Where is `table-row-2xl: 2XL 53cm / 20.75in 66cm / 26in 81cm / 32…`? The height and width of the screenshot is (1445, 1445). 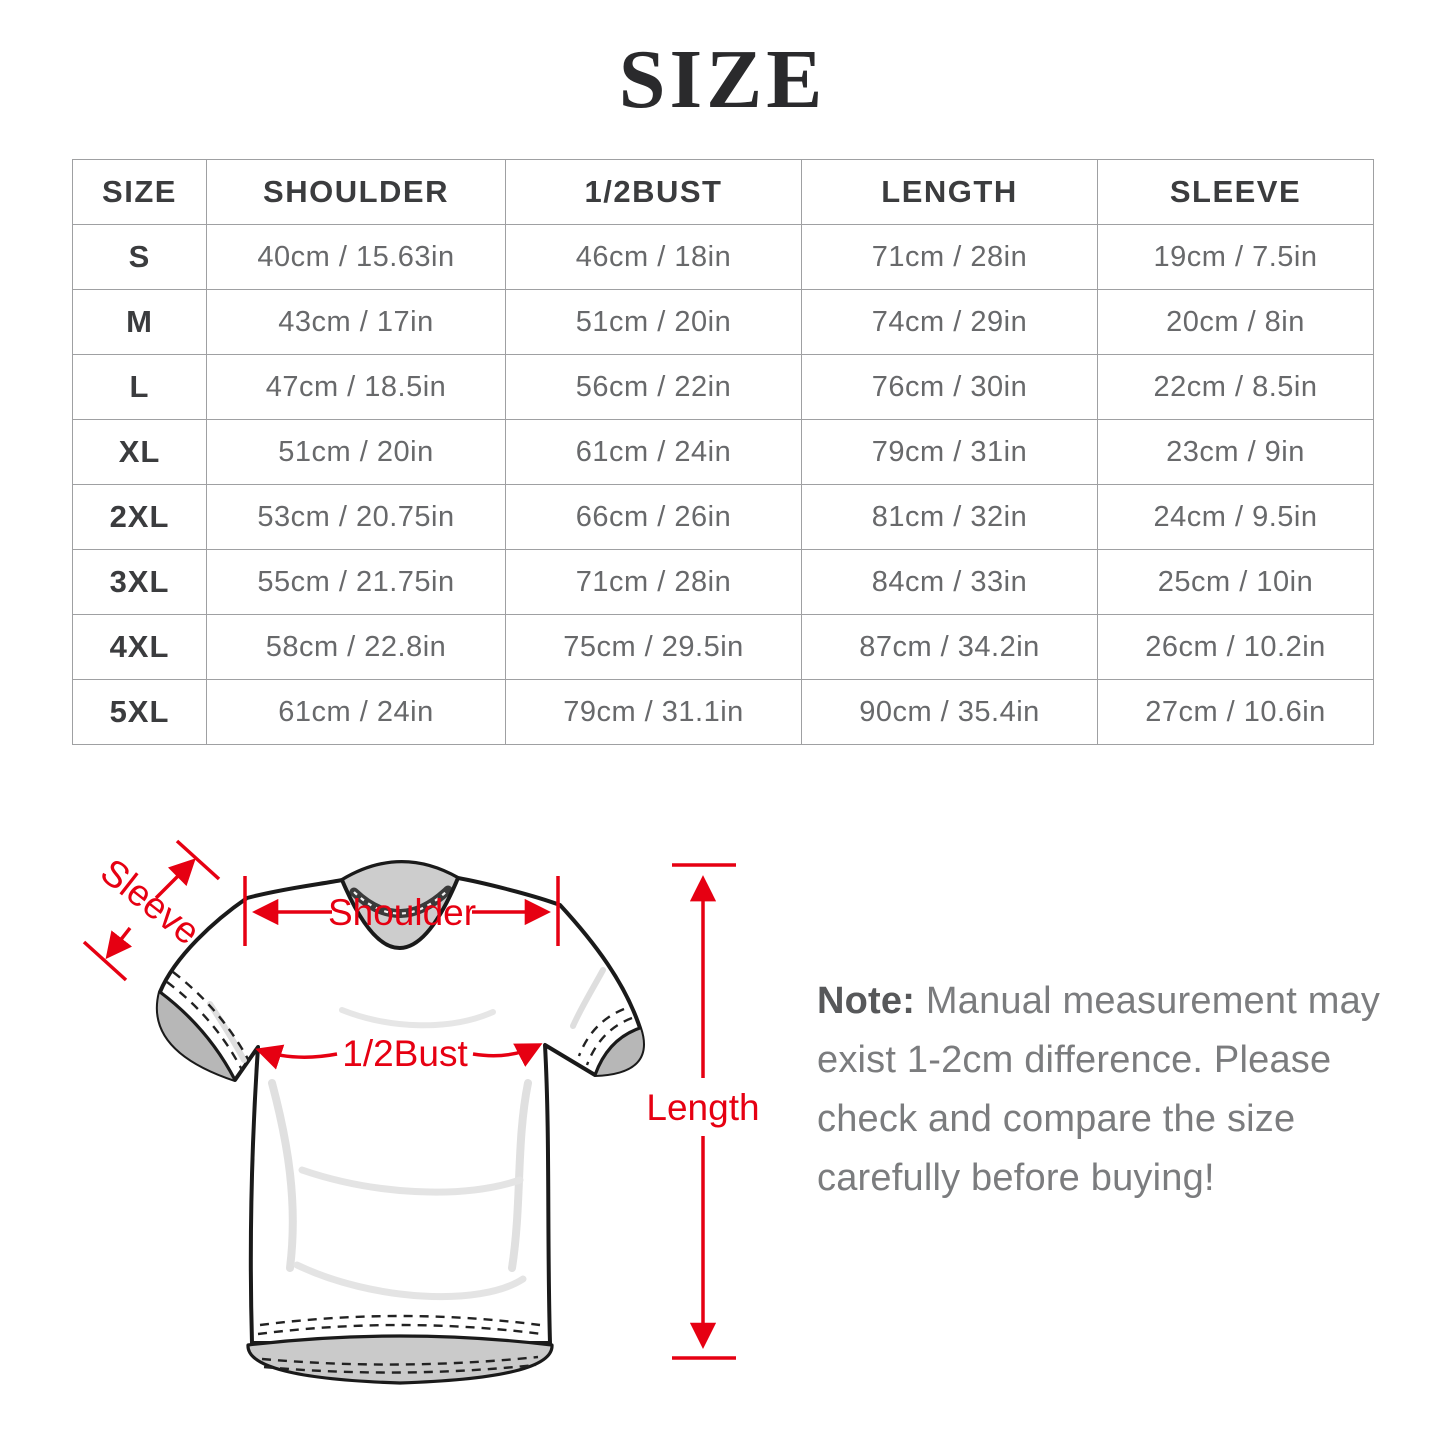 table-row-2xl: 2XL 53cm / 20.75in 66cm / 26in 81cm / 32… is located at coordinates (723, 517).